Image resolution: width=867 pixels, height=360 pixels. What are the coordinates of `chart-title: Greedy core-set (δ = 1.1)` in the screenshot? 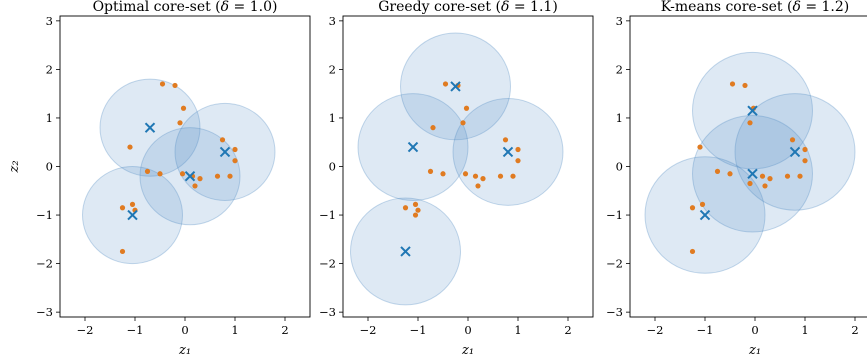 It's located at (468, 7).